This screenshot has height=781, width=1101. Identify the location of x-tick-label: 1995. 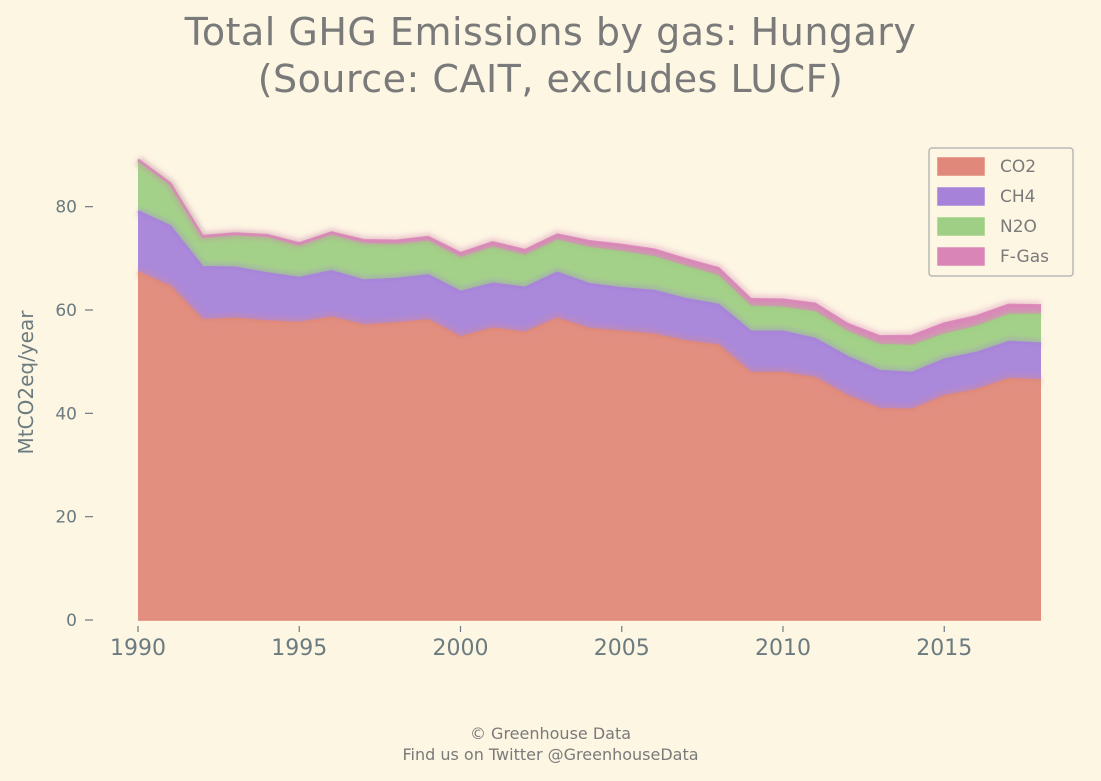
(299, 648).